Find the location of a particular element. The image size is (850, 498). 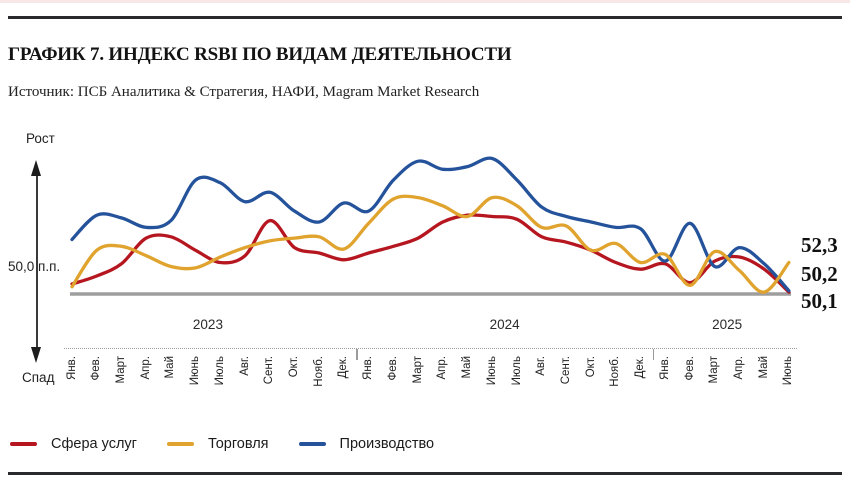

series-end-value: 50,1 is located at coordinates (819, 301).